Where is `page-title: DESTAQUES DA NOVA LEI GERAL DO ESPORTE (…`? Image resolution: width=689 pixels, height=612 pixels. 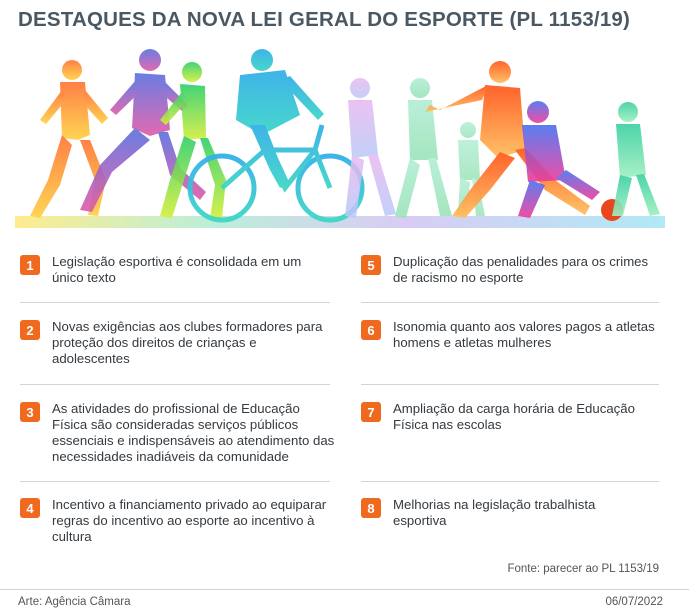 page-title: DESTAQUES DA NOVA LEI GERAL DO ESPORTE (… is located at coordinates (324, 19).